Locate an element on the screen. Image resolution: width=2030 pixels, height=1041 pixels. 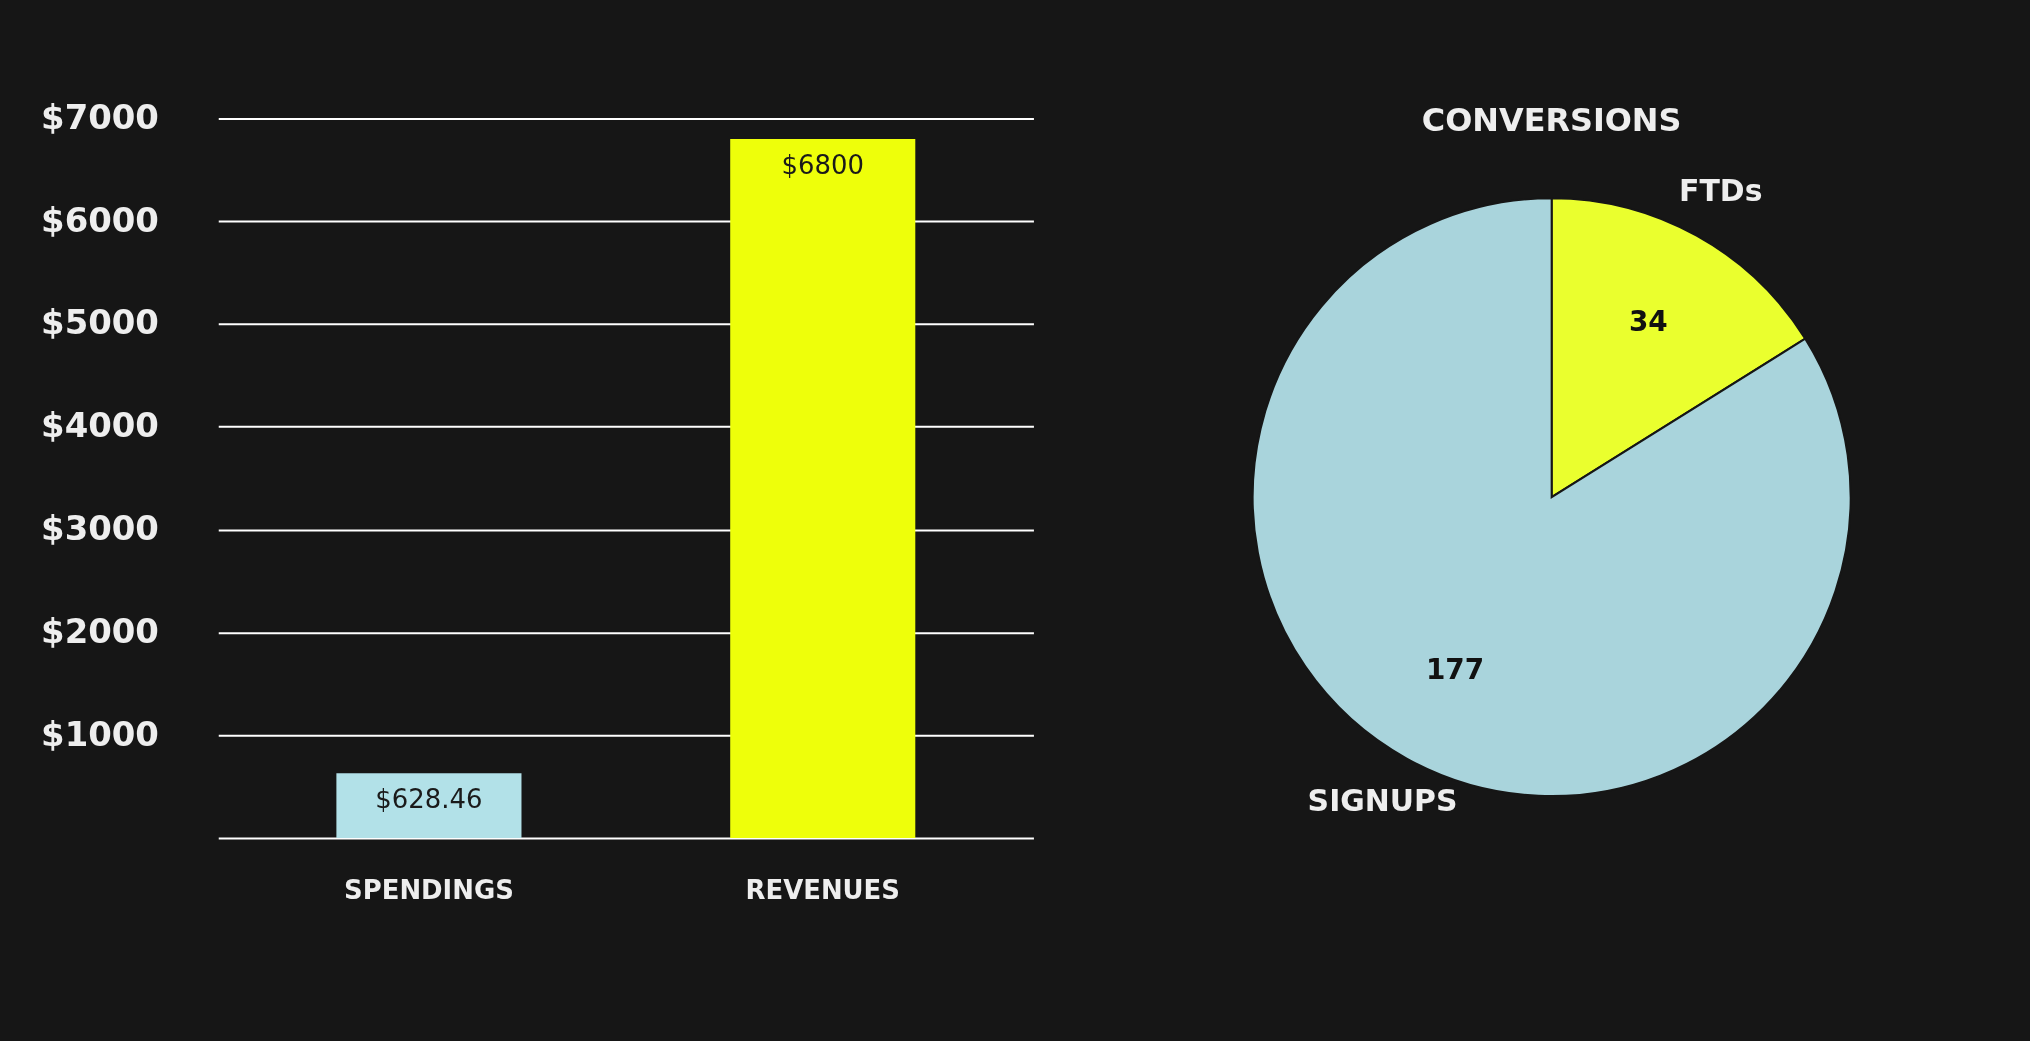
y-tick-label: $1000 is located at coordinates (100, 734).